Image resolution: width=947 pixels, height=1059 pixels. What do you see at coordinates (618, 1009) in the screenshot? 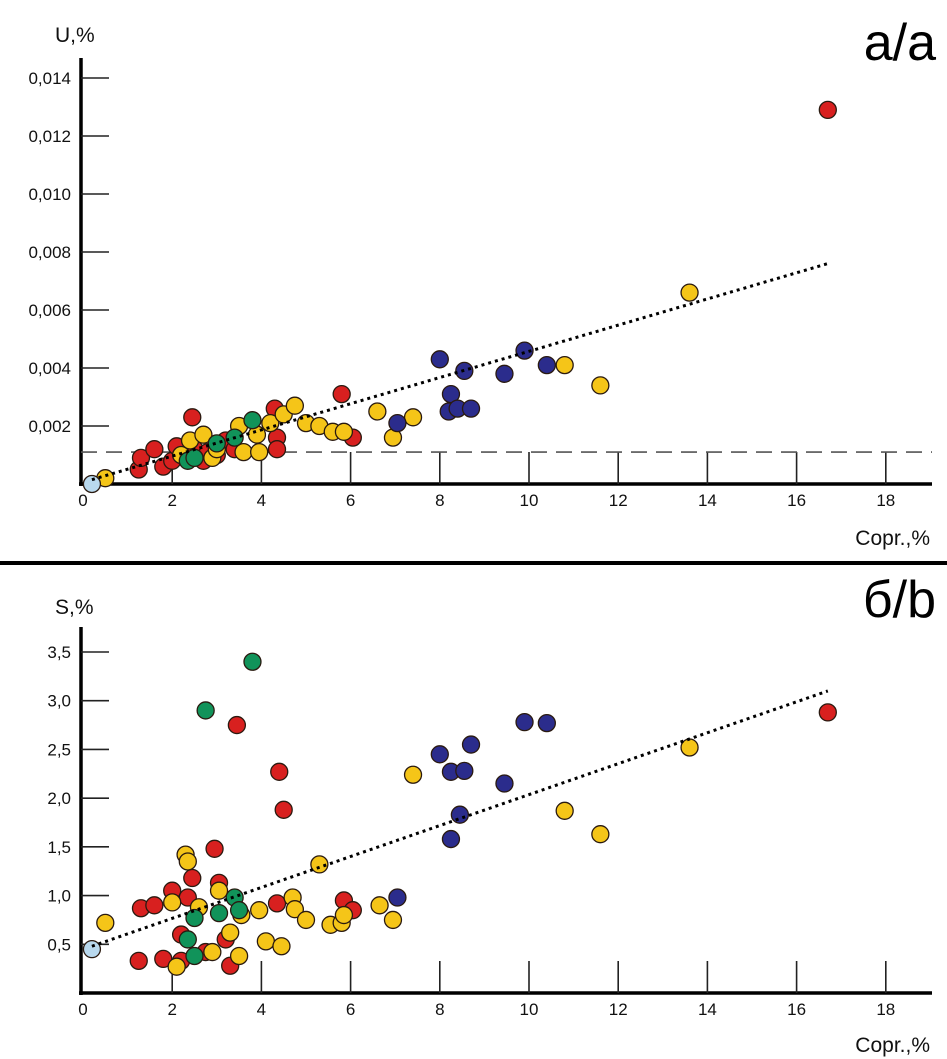
I see `x-tick-label: 12` at bounding box center [618, 1009].